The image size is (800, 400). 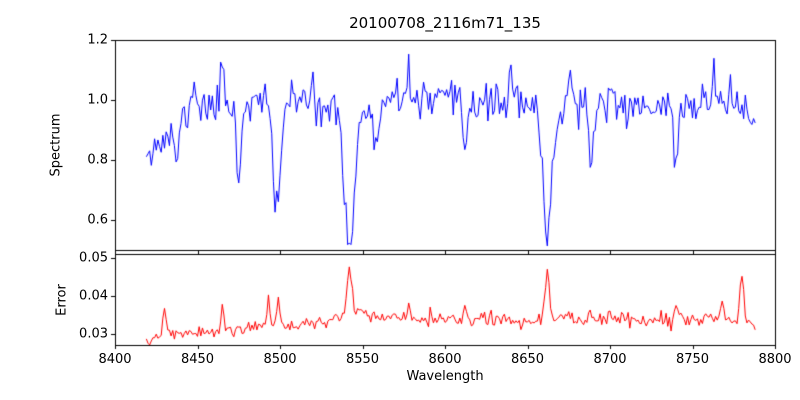 I want to click on chart-title: 20100708_2116m71_135, so click(x=445, y=23).